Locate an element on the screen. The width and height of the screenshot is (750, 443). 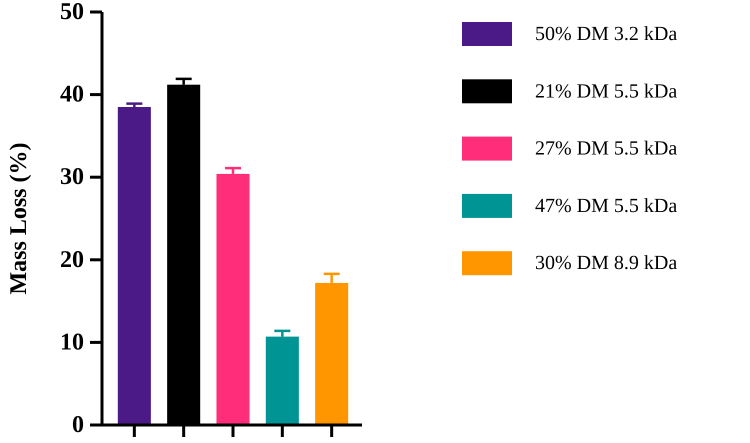
legend-label: 27% DM 5.5 kDa is located at coordinates (606, 149).